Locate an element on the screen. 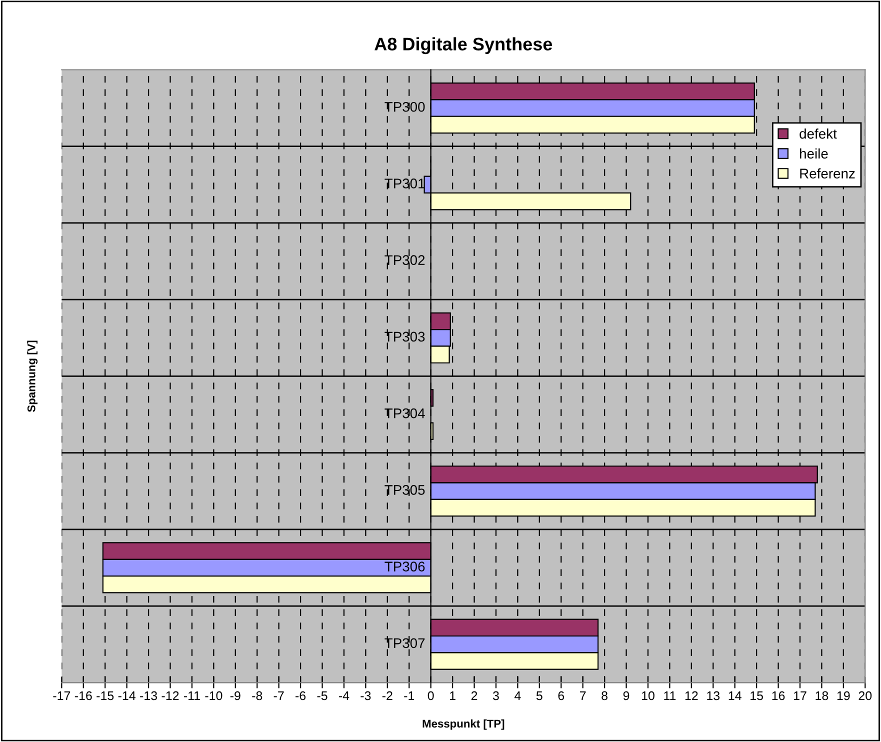 Image resolution: width=881 pixels, height=742 pixels. y-tick-label: TP305 is located at coordinates (404, 490).